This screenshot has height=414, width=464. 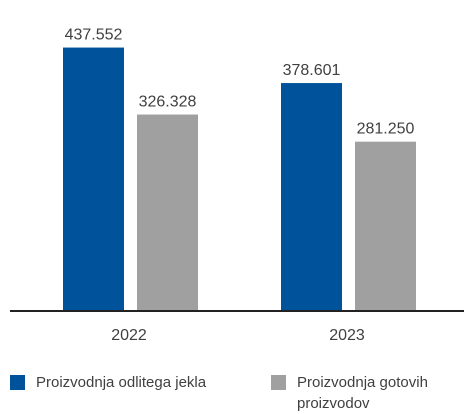 I want to click on legend-label-series-2: Proizvodnja gotovih proizvodov, so click(x=362, y=393).